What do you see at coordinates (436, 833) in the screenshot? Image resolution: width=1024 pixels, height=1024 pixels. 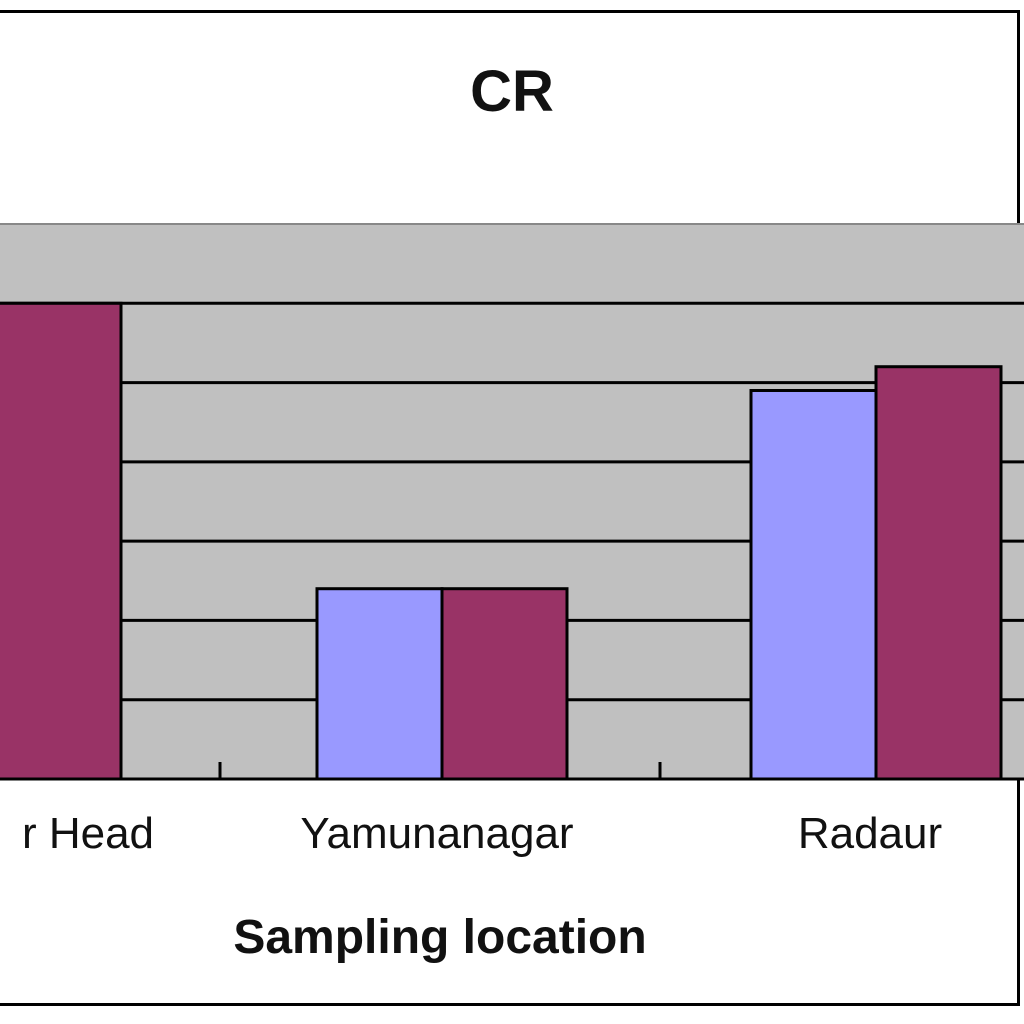 I see `x-tick-label-1: Yamunanagar` at bounding box center [436, 833].